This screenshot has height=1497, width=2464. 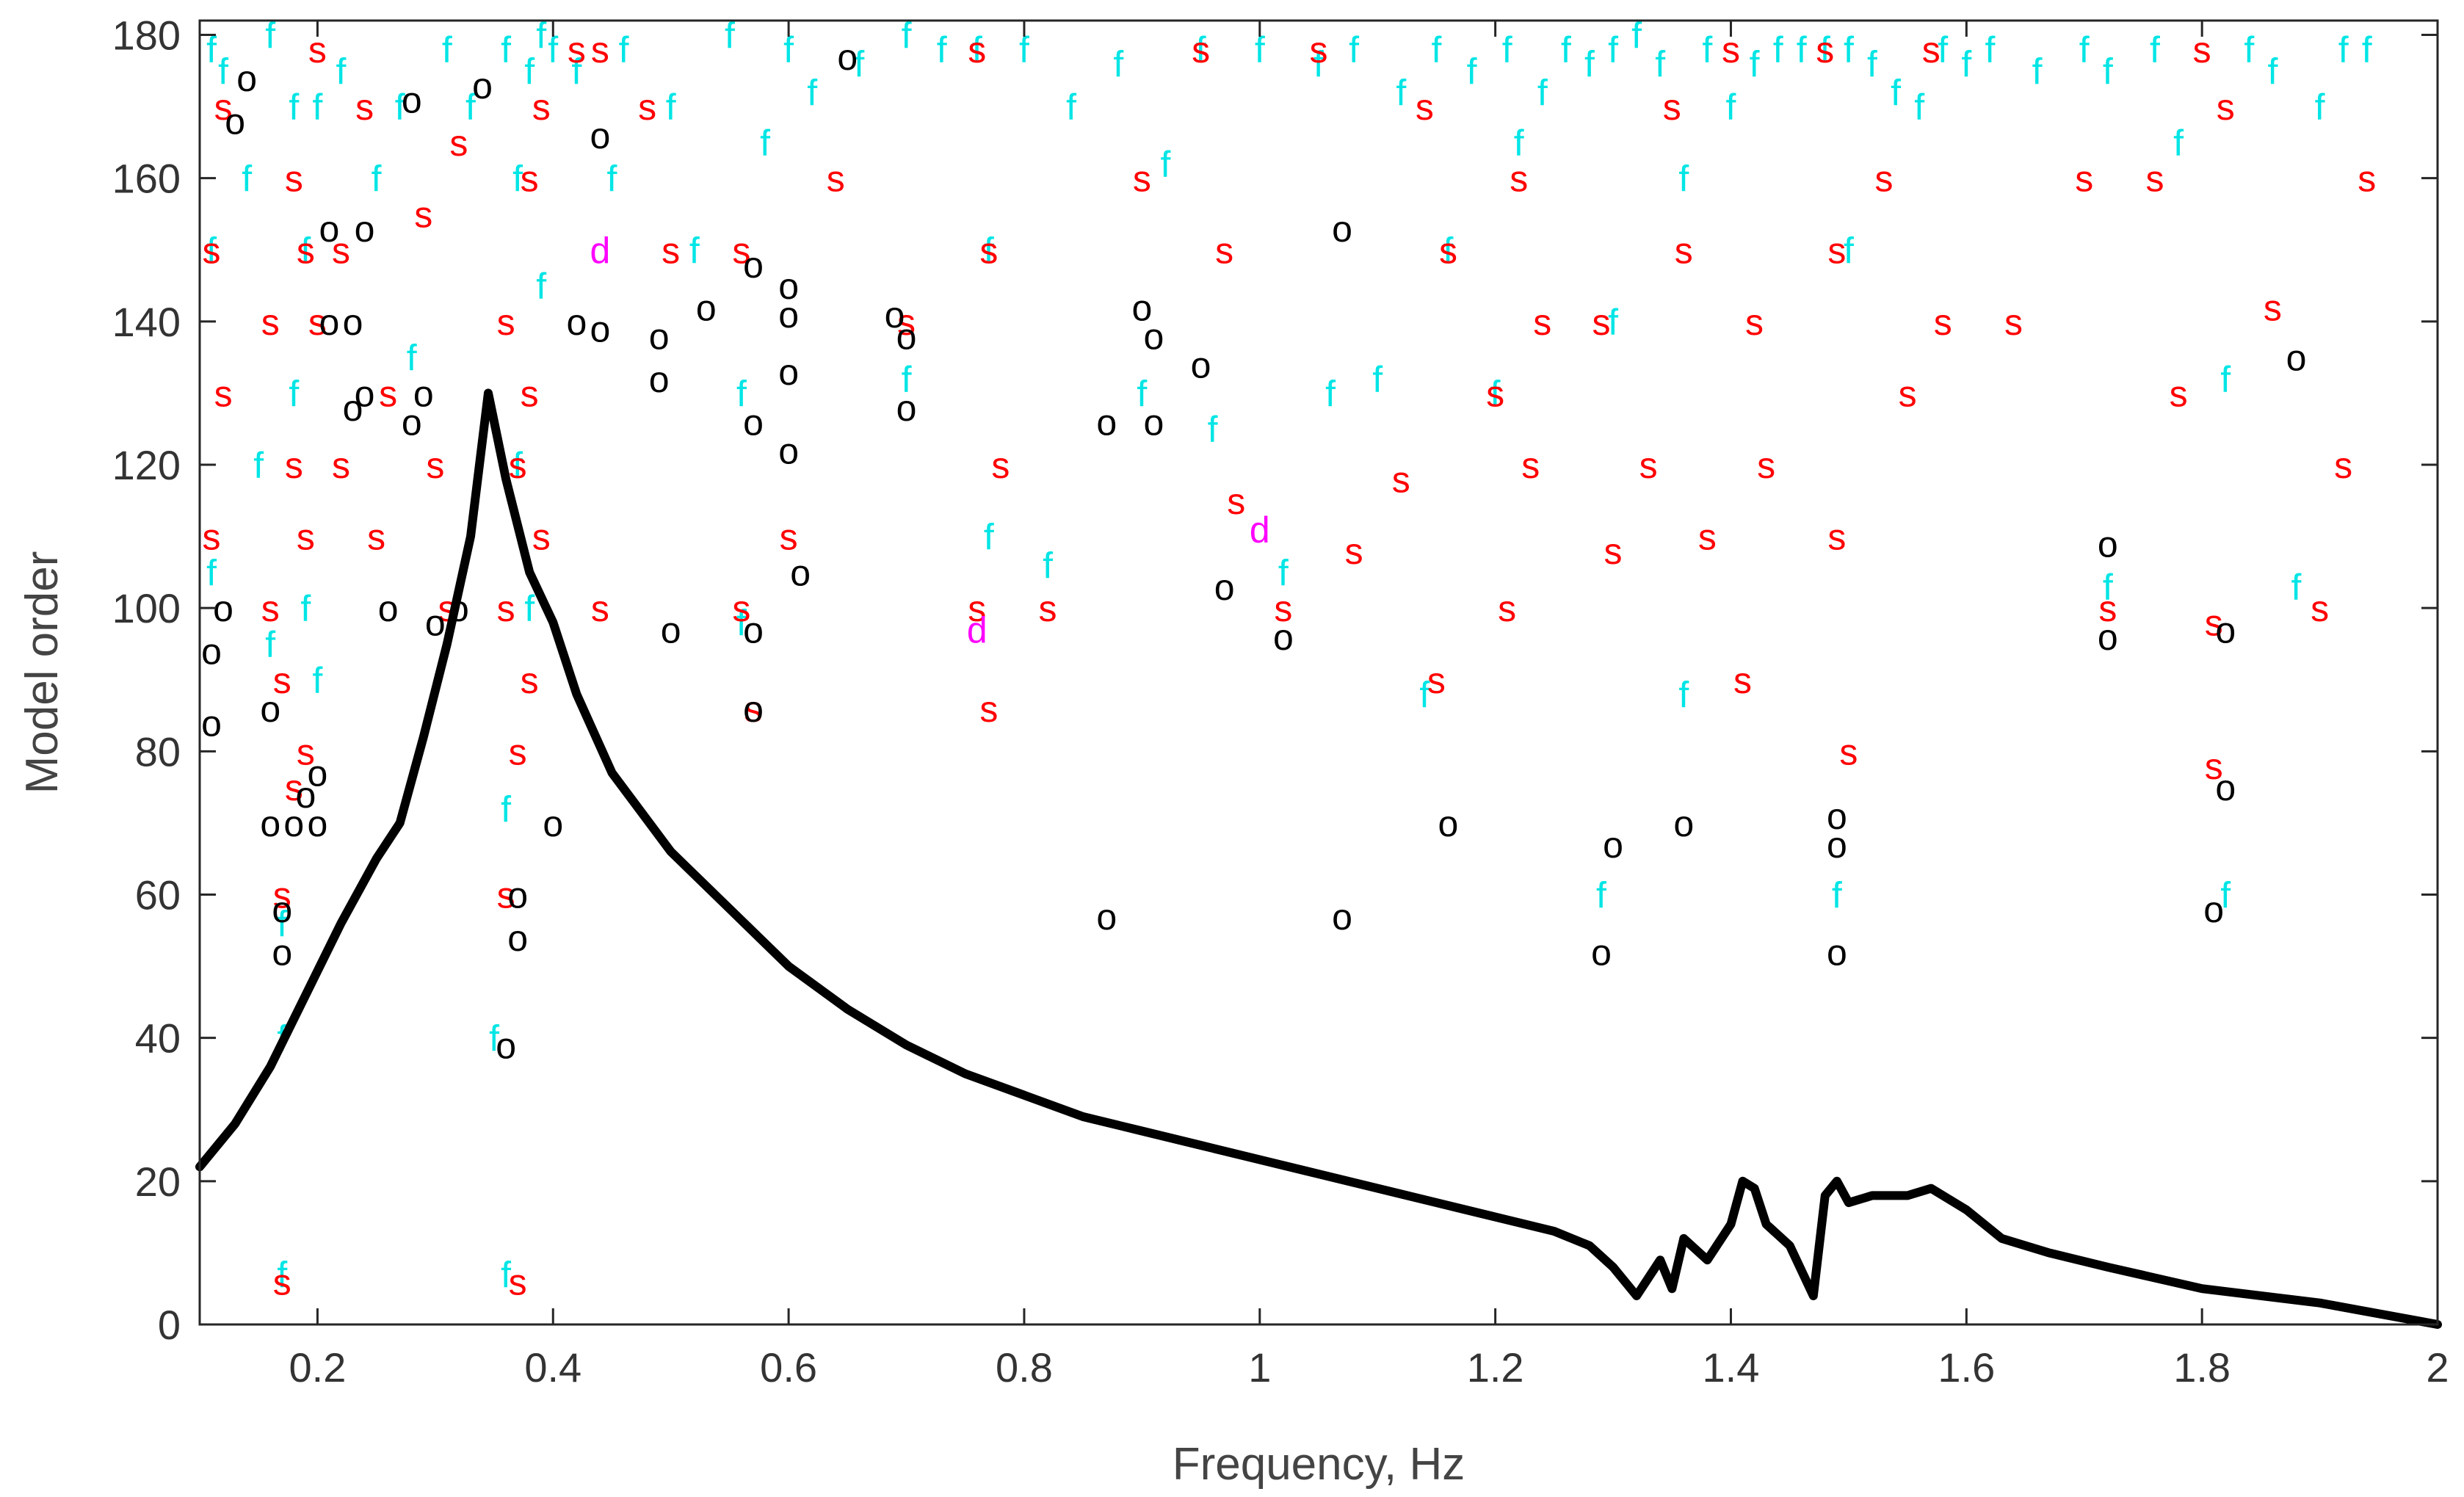 What do you see at coordinates (317, 1367) in the screenshot?
I see `x-tick-label: 0.2` at bounding box center [317, 1367].